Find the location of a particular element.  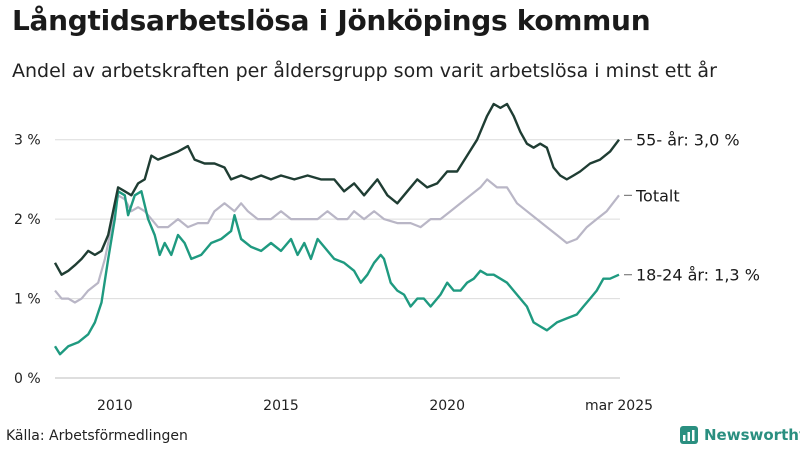

x-tick-label: 2010 is located at coordinates (115, 406).